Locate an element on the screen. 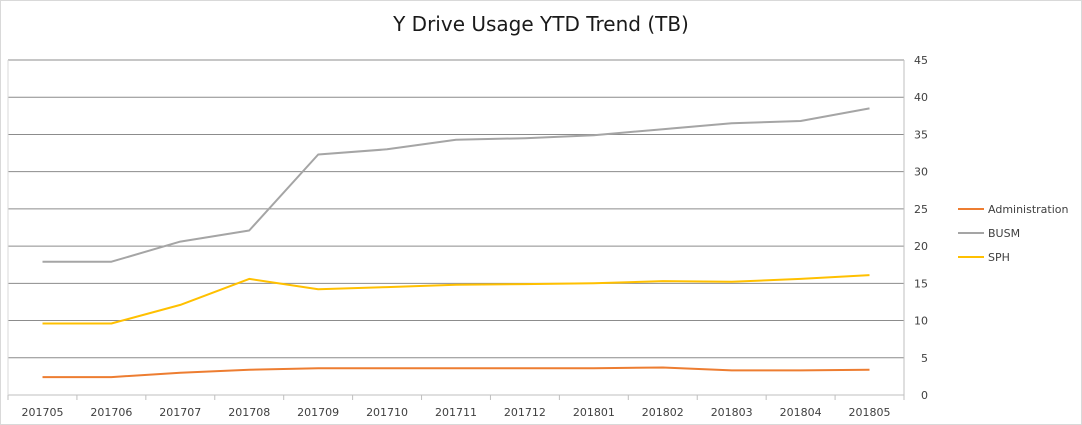 This screenshot has width=1082, height=425. x-tick-label: 201805 is located at coordinates (870, 412).